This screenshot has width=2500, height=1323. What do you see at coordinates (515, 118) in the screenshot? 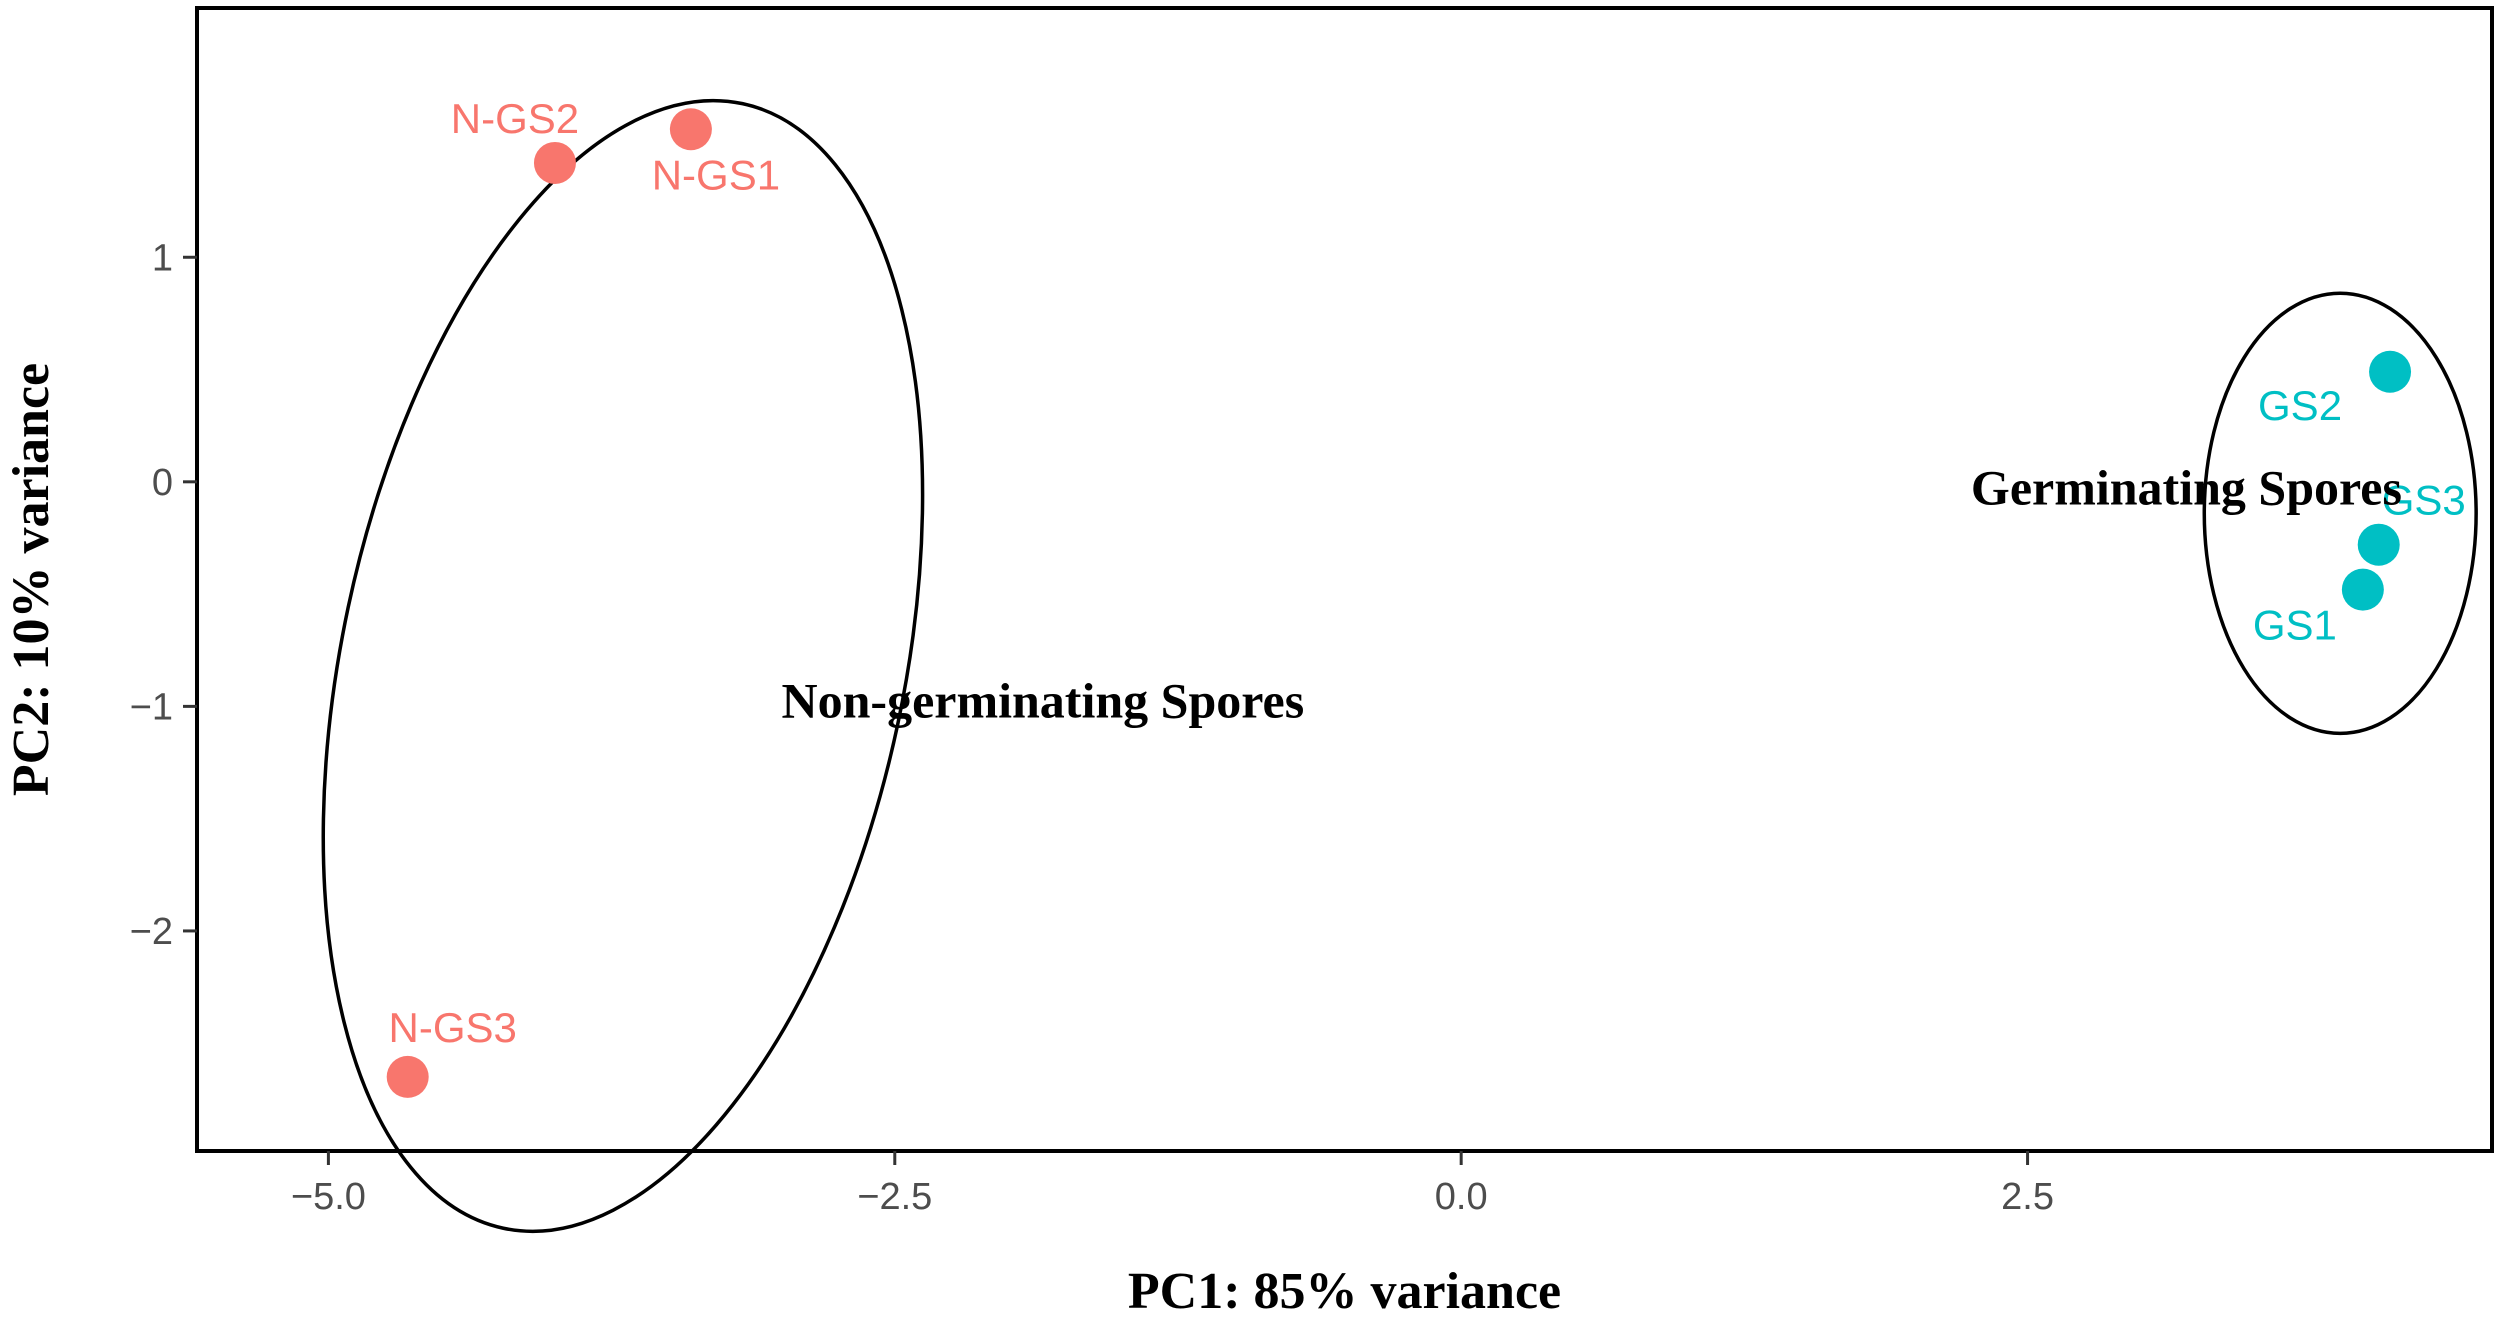
I see `point-label-n-gs2: N-GS2` at bounding box center [515, 118].